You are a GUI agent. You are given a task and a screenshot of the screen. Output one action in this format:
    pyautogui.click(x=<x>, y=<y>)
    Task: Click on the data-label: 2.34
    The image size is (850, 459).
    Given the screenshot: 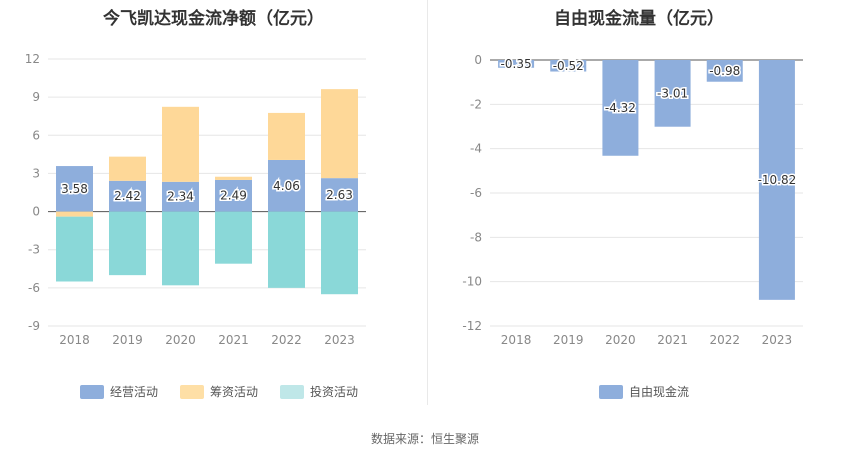 What is the action you would take?
    pyautogui.click(x=180, y=197)
    